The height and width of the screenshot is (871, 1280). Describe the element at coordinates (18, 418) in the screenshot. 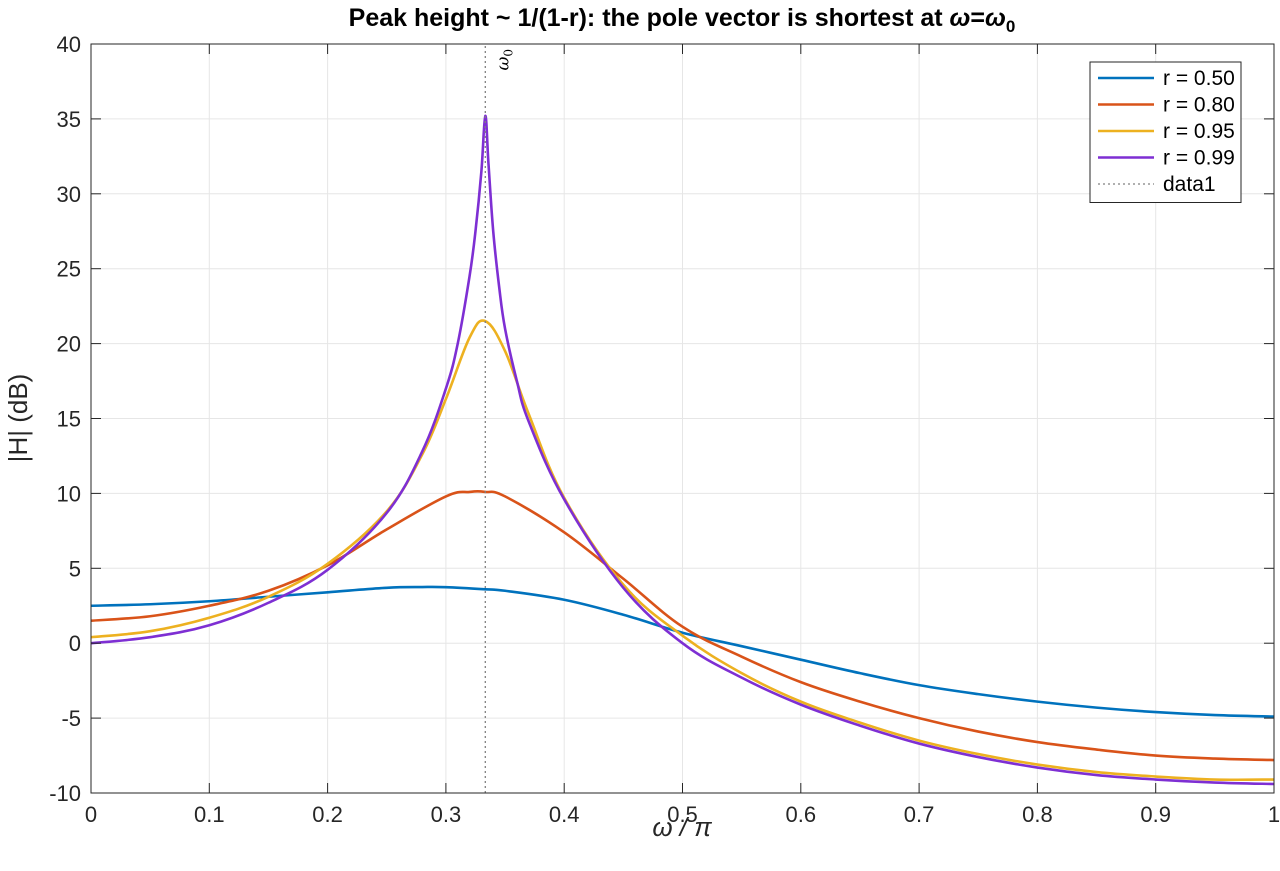

I see `y-axis-label: |H| (dB)` at that location.